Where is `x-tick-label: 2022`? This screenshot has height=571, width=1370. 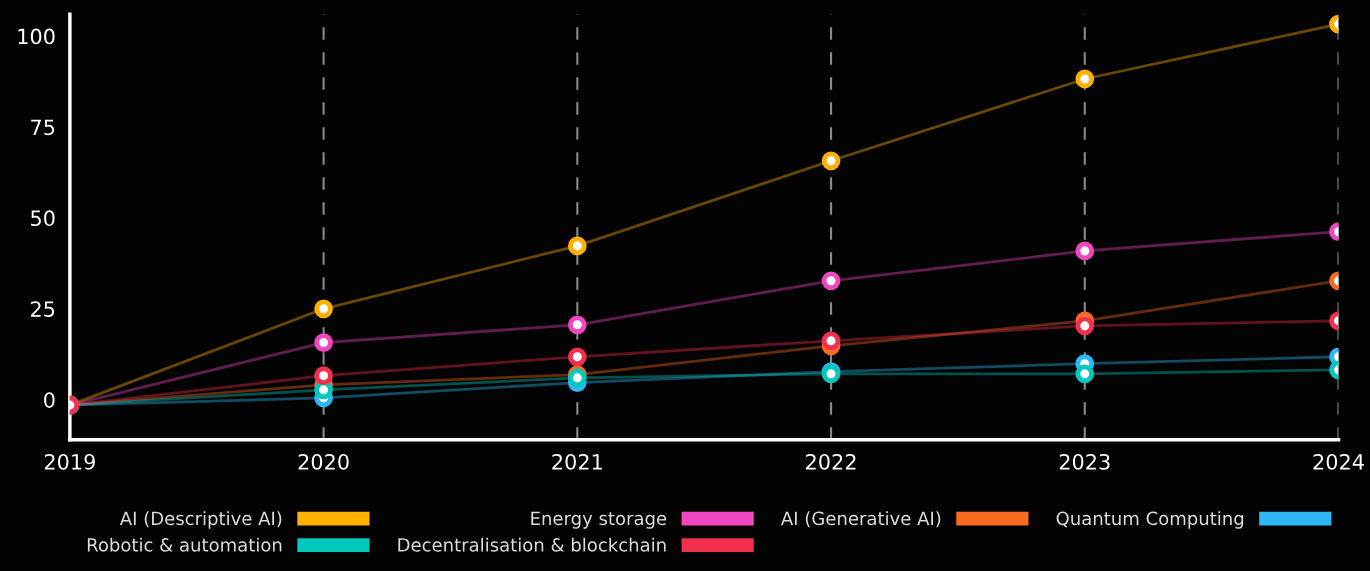
x-tick-label: 2022 is located at coordinates (831, 461).